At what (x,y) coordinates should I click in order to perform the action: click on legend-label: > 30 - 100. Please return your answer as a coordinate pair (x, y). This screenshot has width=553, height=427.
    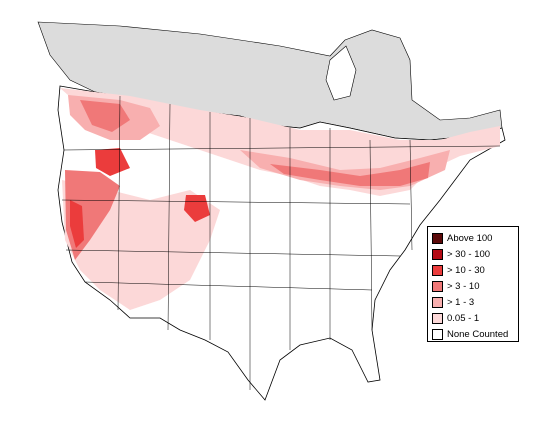
    Looking at the image, I should click on (469, 254).